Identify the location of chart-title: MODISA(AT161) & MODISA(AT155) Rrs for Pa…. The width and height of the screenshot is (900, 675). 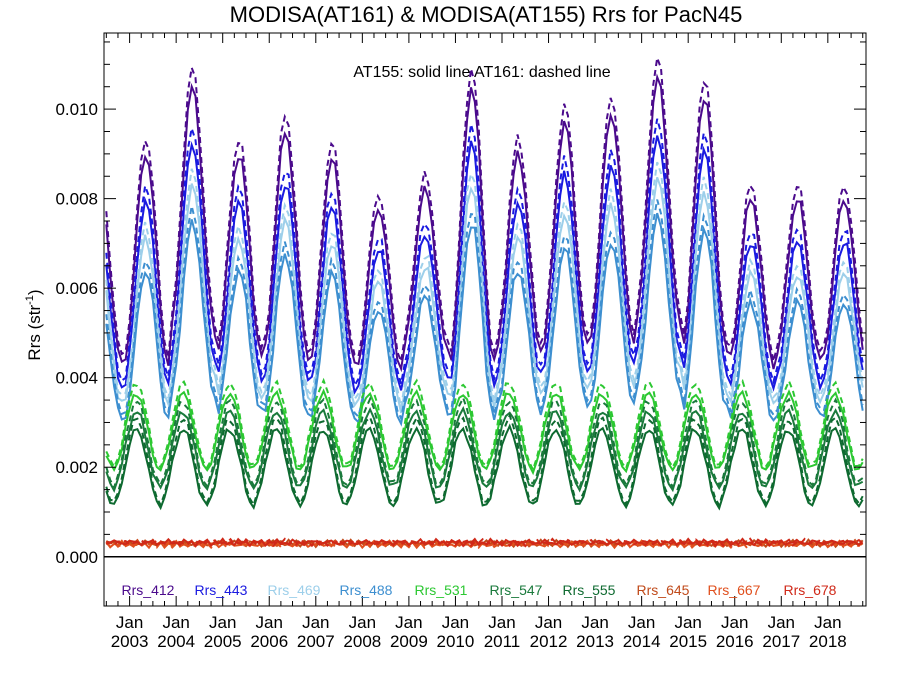
(486, 14).